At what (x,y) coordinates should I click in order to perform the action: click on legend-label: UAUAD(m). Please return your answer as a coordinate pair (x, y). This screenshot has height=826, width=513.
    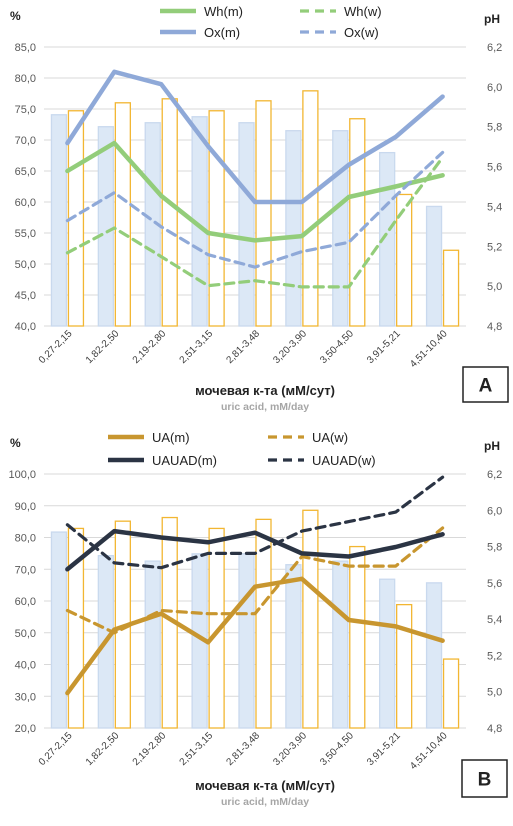
    Looking at the image, I should click on (184, 460).